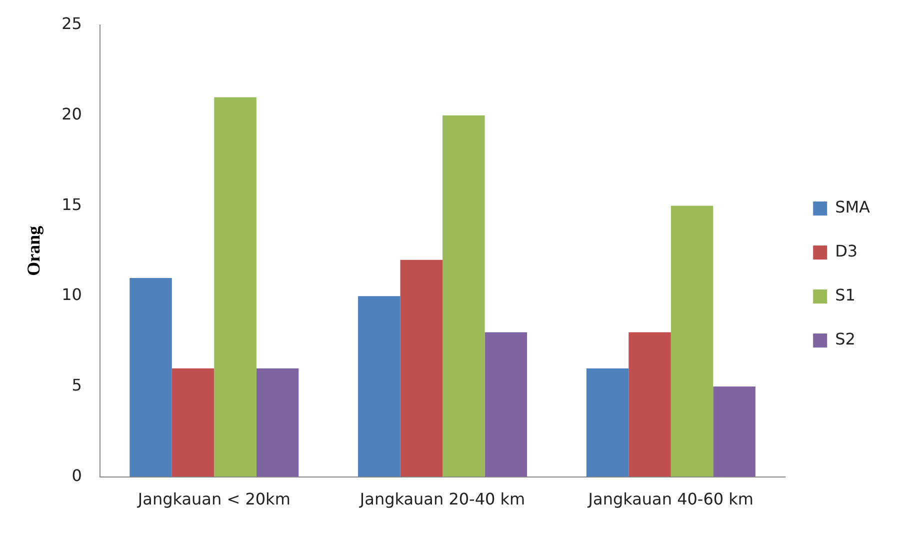 Image resolution: width=900 pixels, height=534 pixels. What do you see at coordinates (845, 295) in the screenshot?
I see `legend-label: S1` at bounding box center [845, 295].